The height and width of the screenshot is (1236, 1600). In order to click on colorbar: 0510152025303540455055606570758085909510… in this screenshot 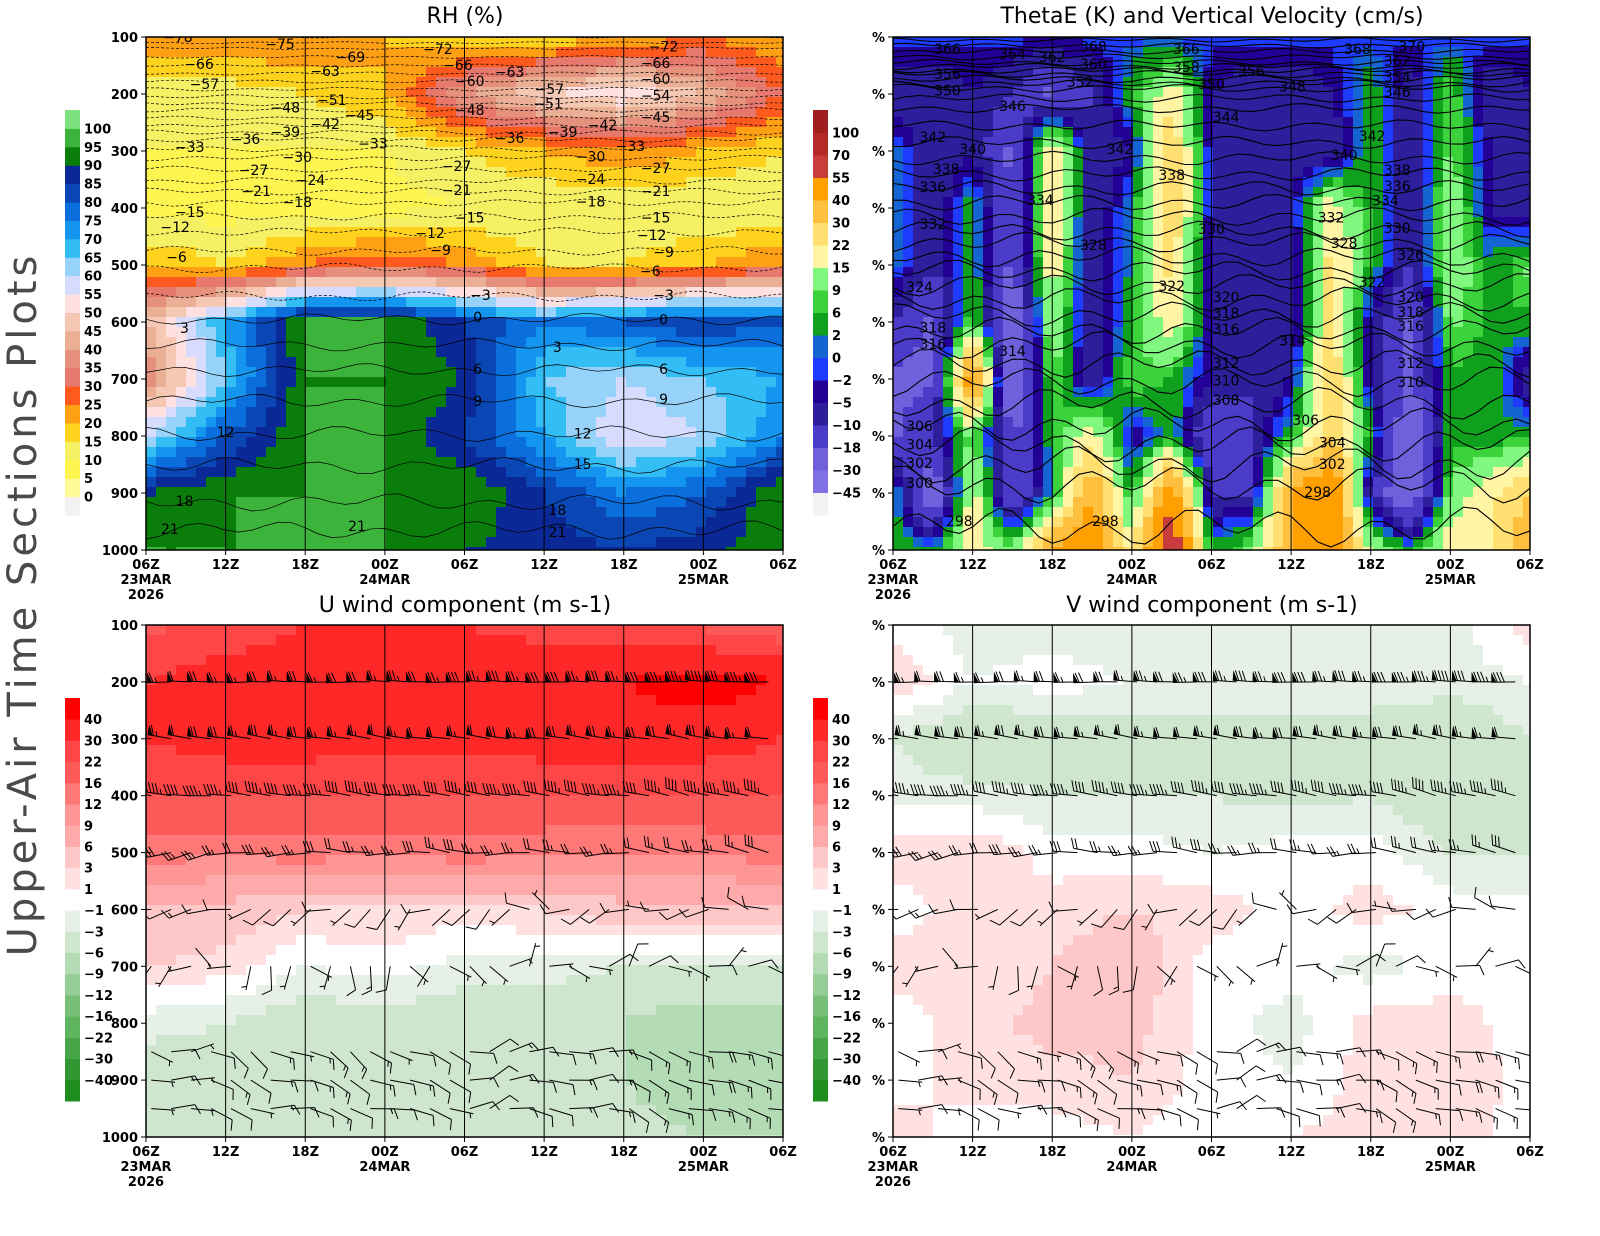, I will do `click(88, 313)`.